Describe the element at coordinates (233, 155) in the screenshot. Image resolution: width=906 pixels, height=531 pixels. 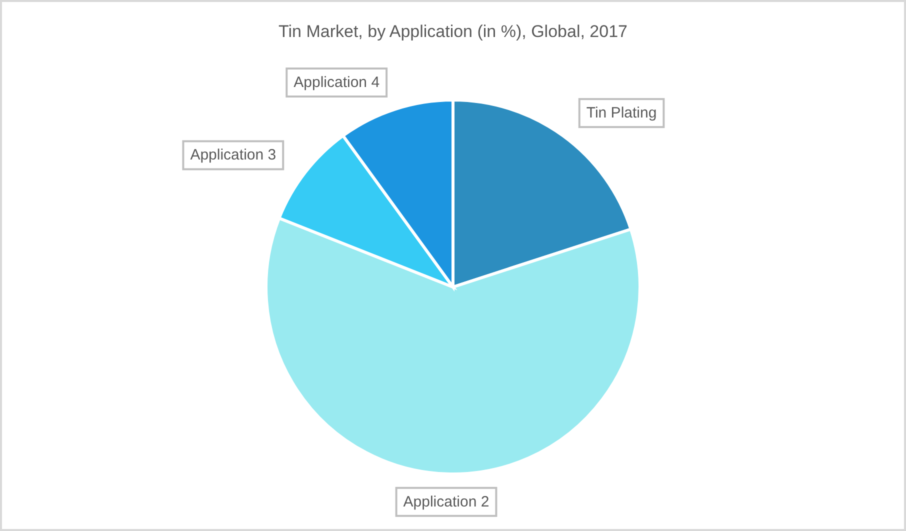
I see `slice-label: Application 3` at that location.